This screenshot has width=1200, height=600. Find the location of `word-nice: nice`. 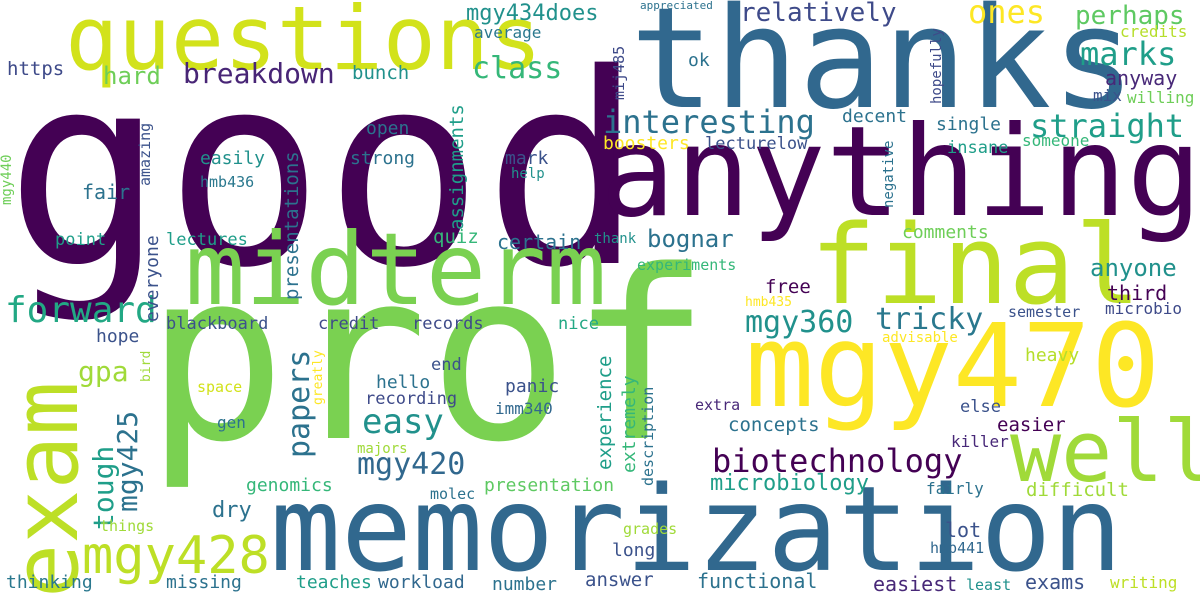

word-nice: nice is located at coordinates (578, 324).